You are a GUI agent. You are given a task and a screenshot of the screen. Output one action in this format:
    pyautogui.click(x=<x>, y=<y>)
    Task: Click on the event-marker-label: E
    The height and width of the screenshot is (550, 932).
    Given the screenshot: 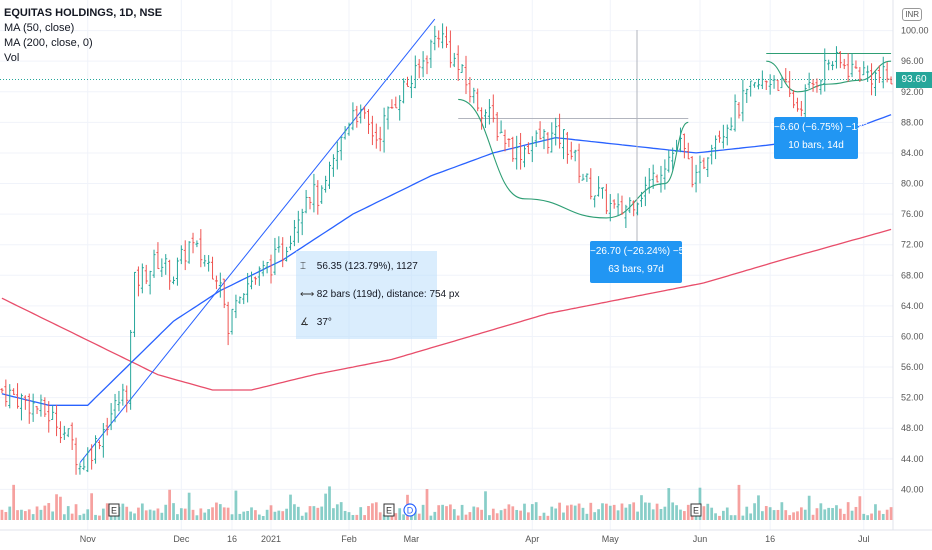 What is the action you would take?
    pyautogui.click(x=389, y=511)
    